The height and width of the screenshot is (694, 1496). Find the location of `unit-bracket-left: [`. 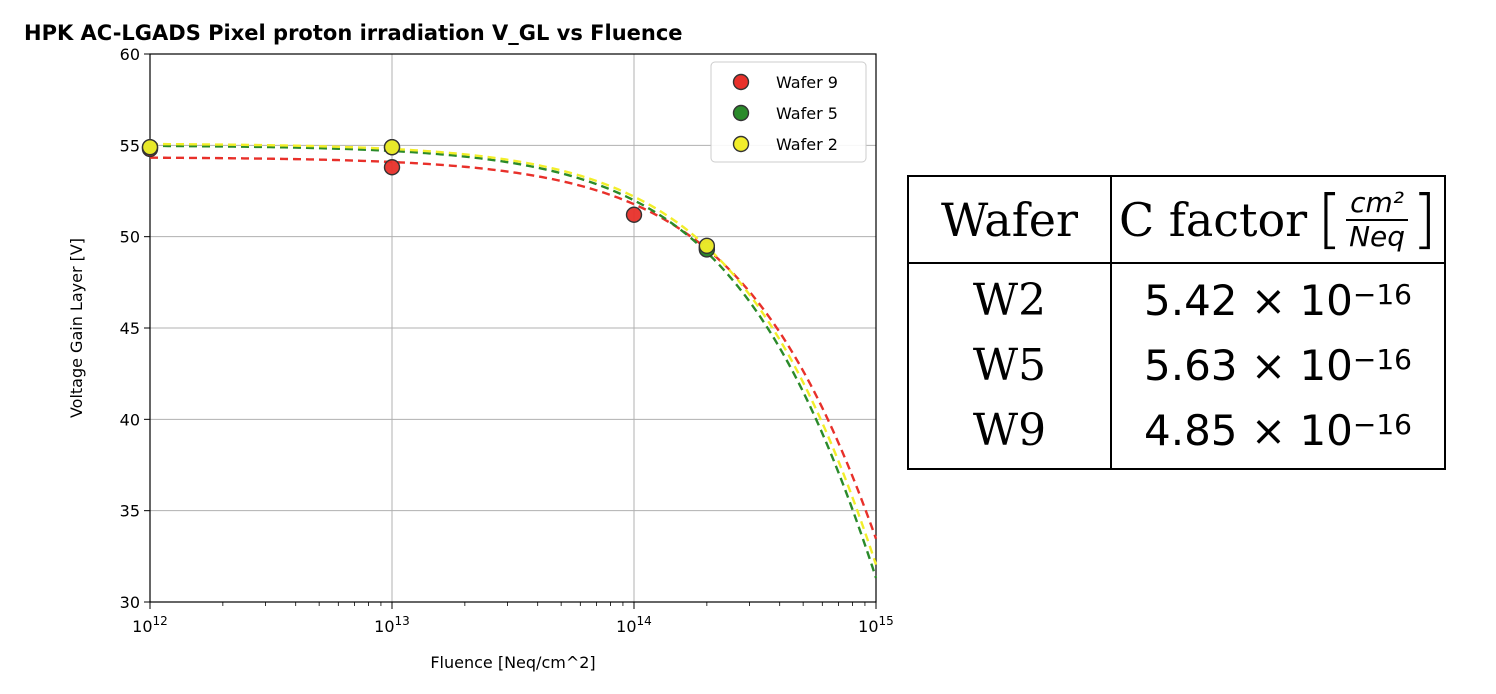

unit-bracket-left: [ is located at coordinates (1330, 219).